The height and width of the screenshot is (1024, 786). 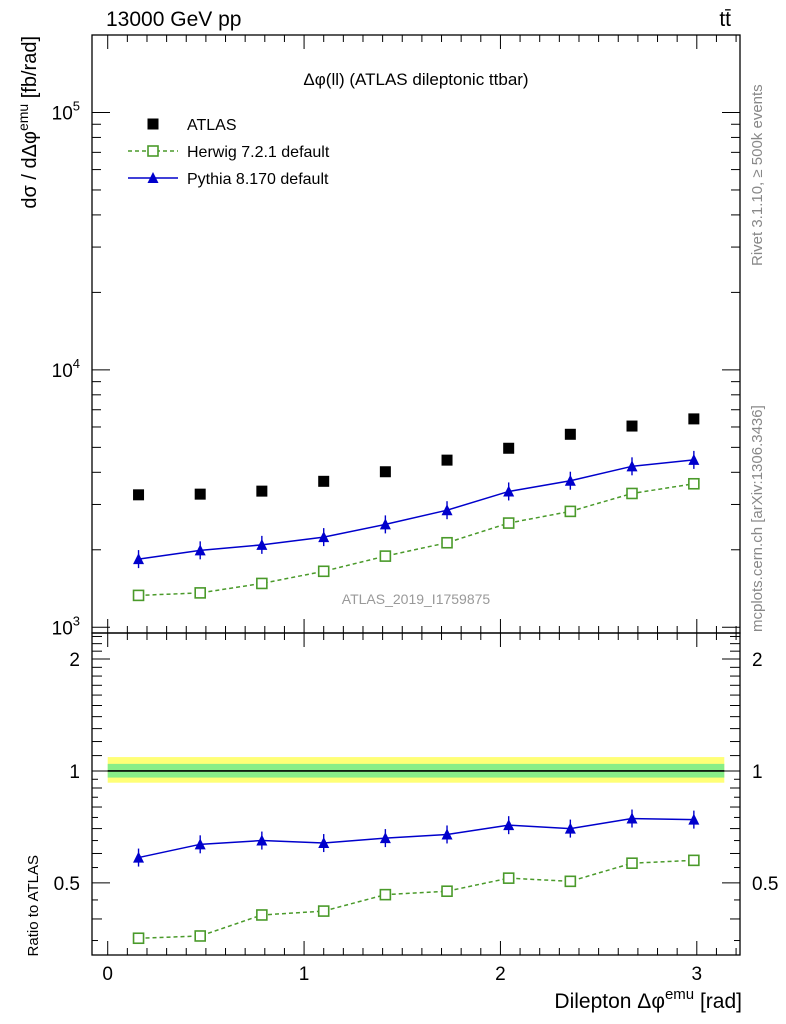 What do you see at coordinates (66, 111) in the screenshot?
I see `y-tick-label: 10⁵` at bounding box center [66, 111].